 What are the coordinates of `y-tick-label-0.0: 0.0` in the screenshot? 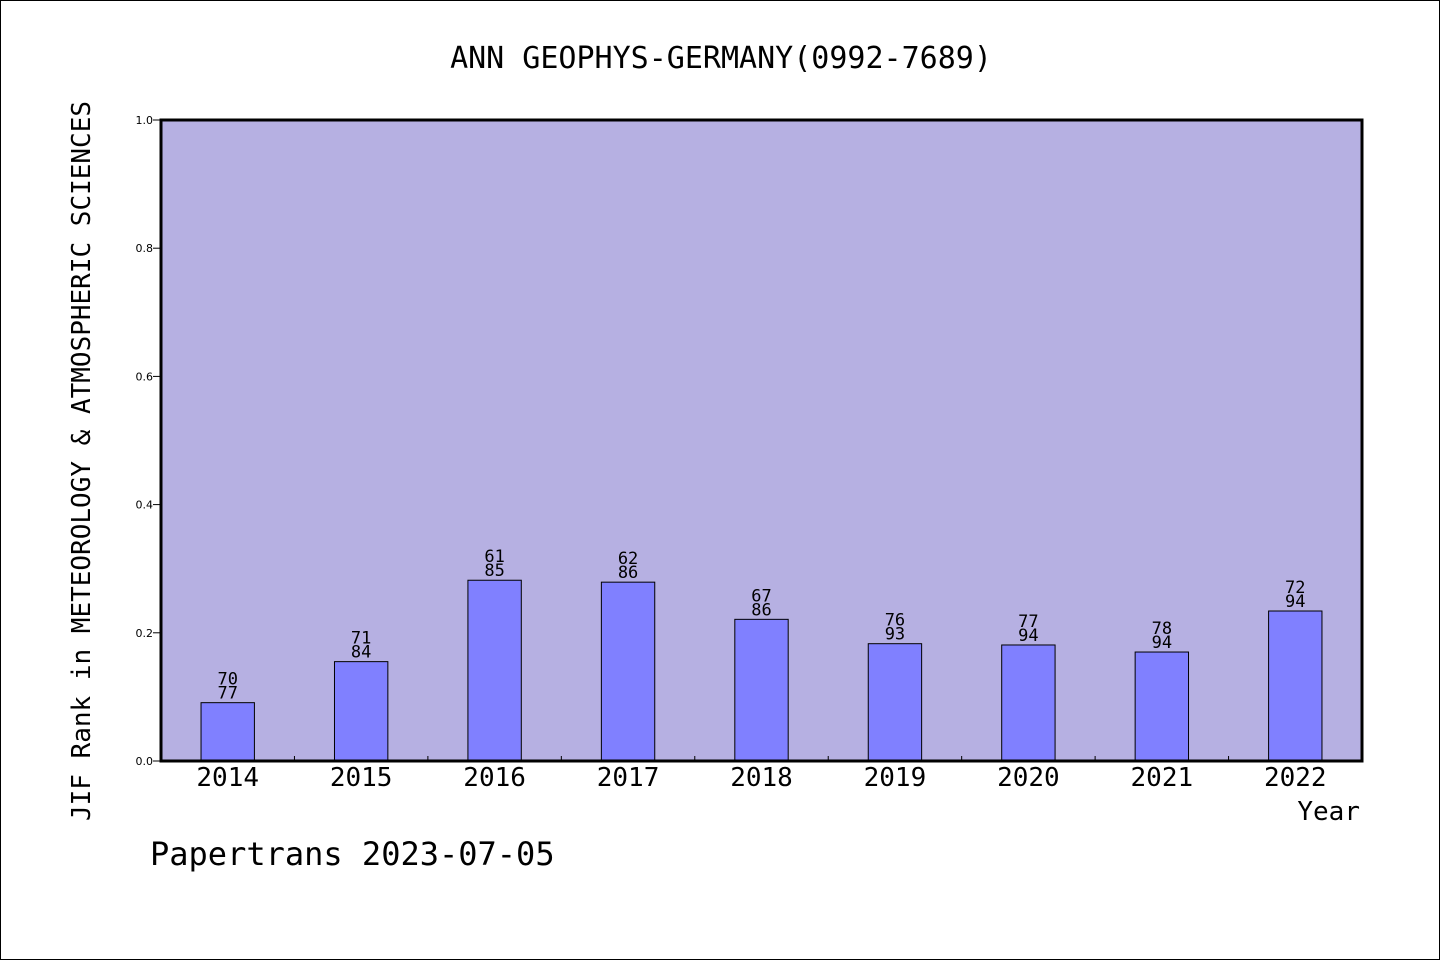 It's located at (145, 761).